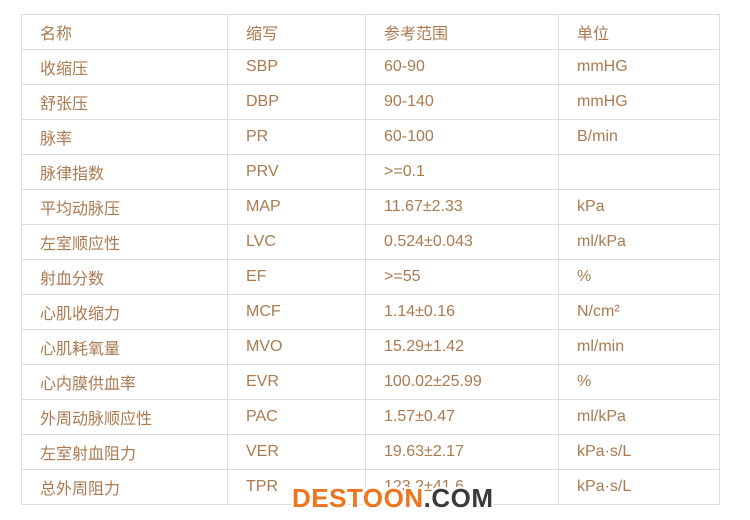 This screenshot has width=750, height=520. I want to click on watermark: DESTOON.COM, so click(393, 498).